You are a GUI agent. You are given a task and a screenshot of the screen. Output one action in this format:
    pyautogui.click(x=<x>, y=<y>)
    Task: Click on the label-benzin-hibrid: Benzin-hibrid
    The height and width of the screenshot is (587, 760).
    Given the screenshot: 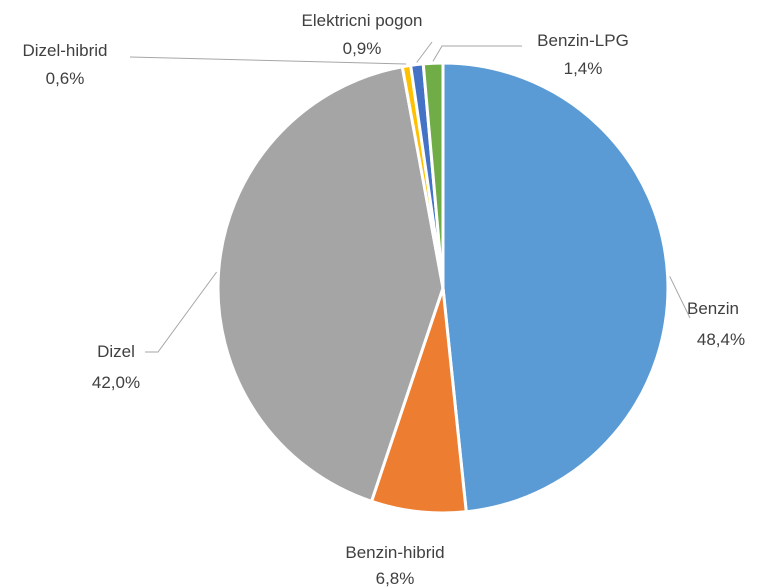 What is the action you would take?
    pyautogui.click(x=394, y=552)
    